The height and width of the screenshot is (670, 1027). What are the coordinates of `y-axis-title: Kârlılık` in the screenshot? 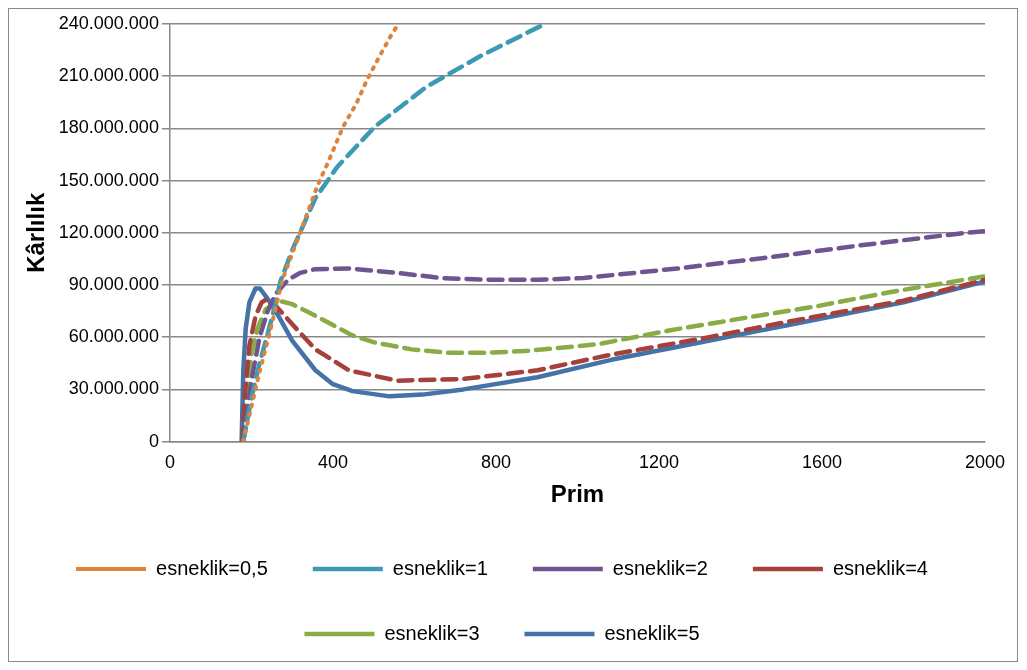 It's located at (36, 232).